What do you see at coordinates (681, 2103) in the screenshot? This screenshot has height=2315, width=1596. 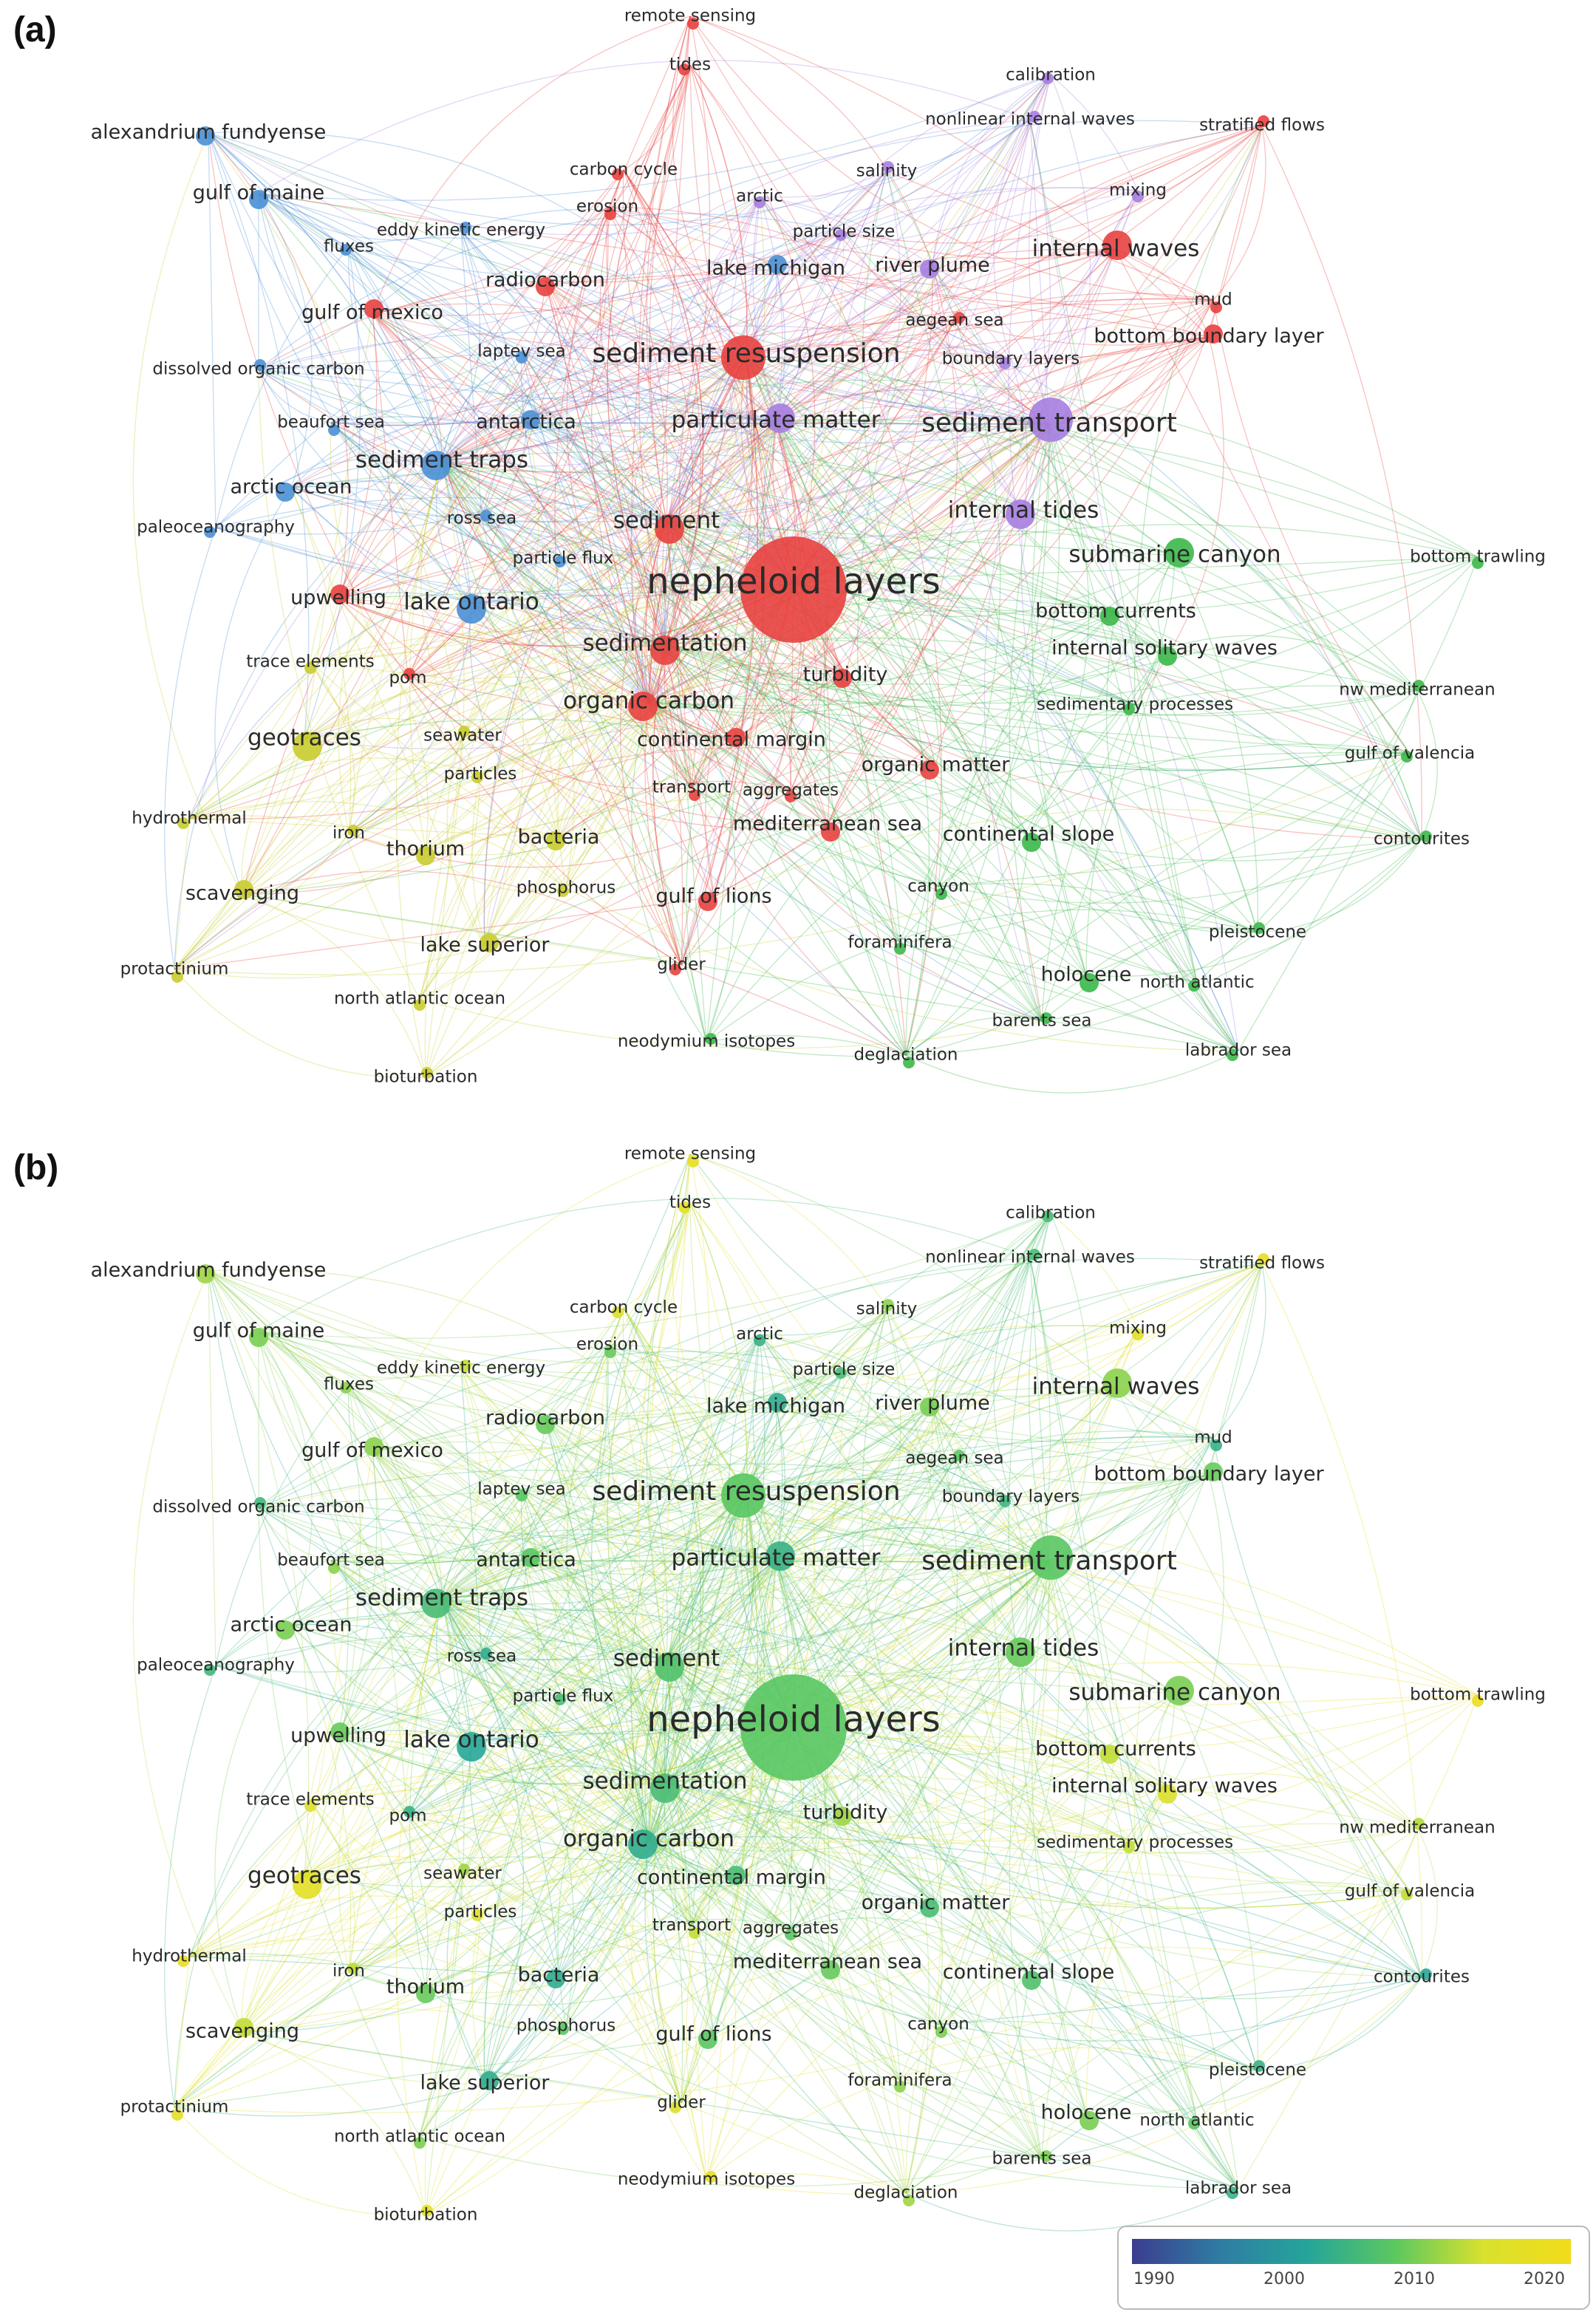 I see `node-label: glider` at bounding box center [681, 2103].